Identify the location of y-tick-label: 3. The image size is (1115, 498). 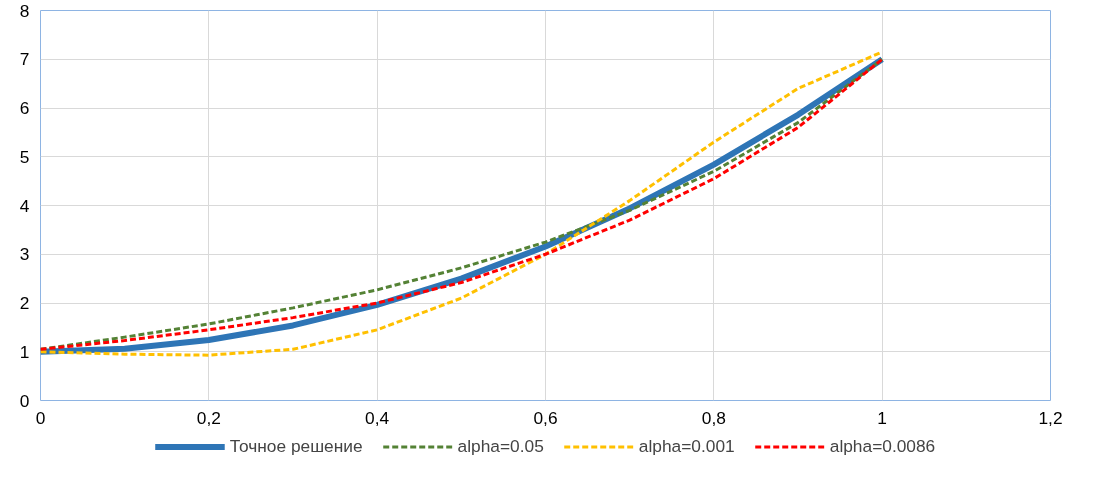
(24, 254).